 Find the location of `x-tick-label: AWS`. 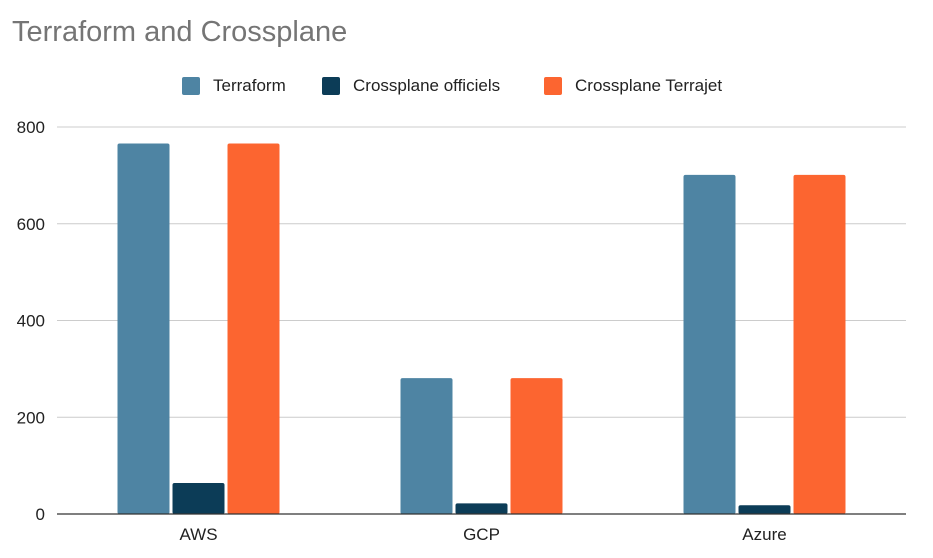

x-tick-label: AWS is located at coordinates (198, 534).